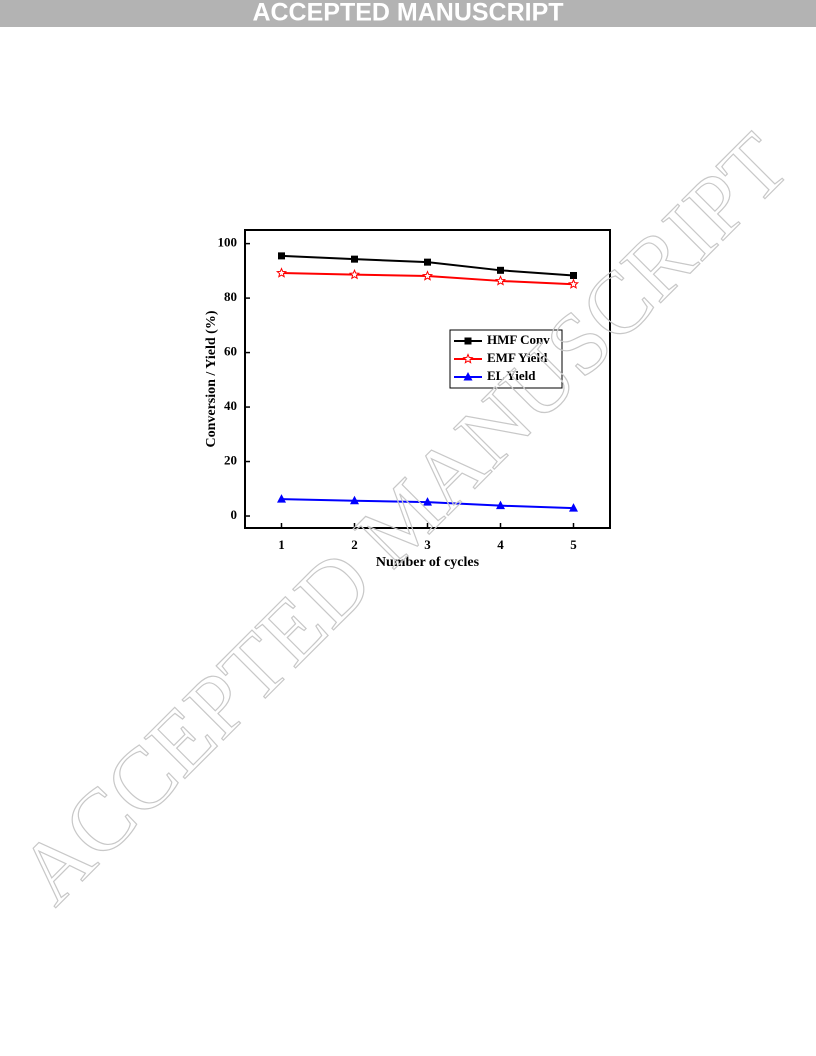 The width and height of the screenshot is (816, 1056). Describe the element at coordinates (234, 514) in the screenshot. I see `y-tick-label: 0` at that location.